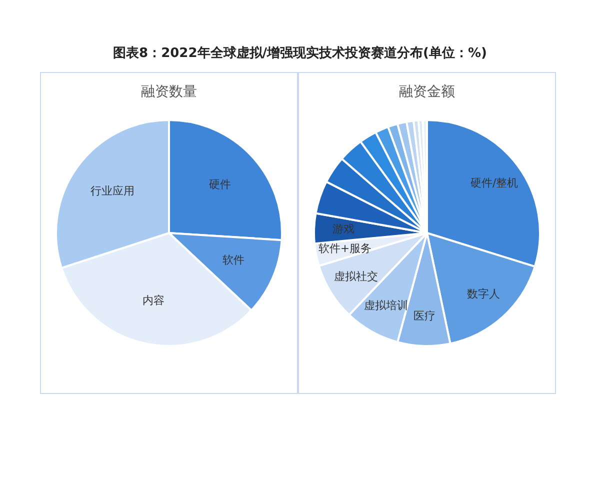 The width and height of the screenshot is (600, 480). What do you see at coordinates (153, 301) in the screenshot?
I see `slice-label: 内容` at bounding box center [153, 301].